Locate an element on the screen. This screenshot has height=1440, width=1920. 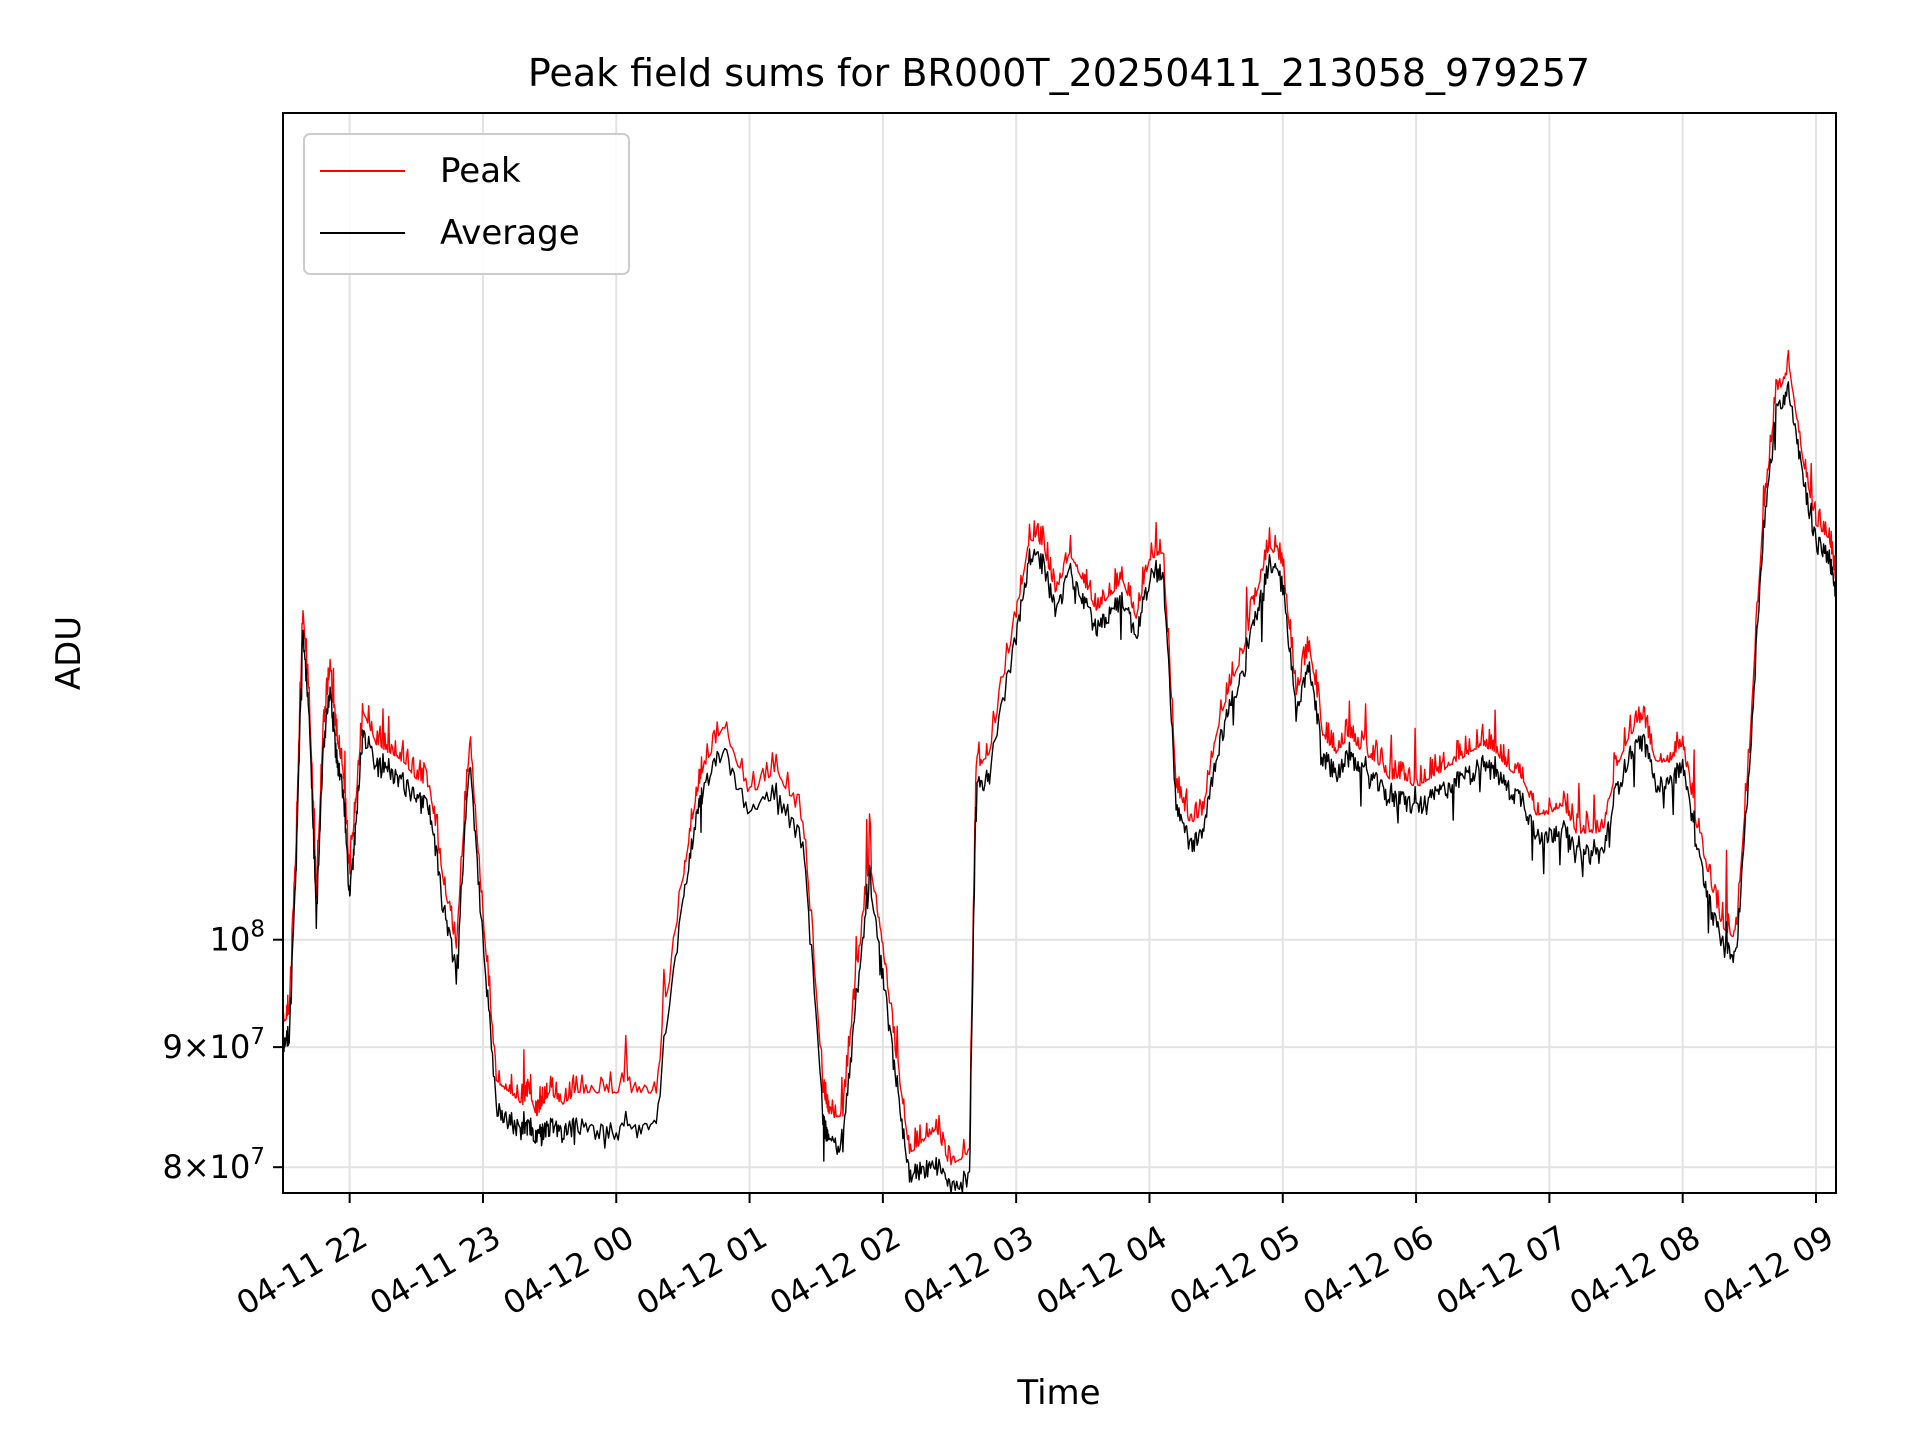
x-tick-label: 04-12 03 is located at coordinates (969, 1270).